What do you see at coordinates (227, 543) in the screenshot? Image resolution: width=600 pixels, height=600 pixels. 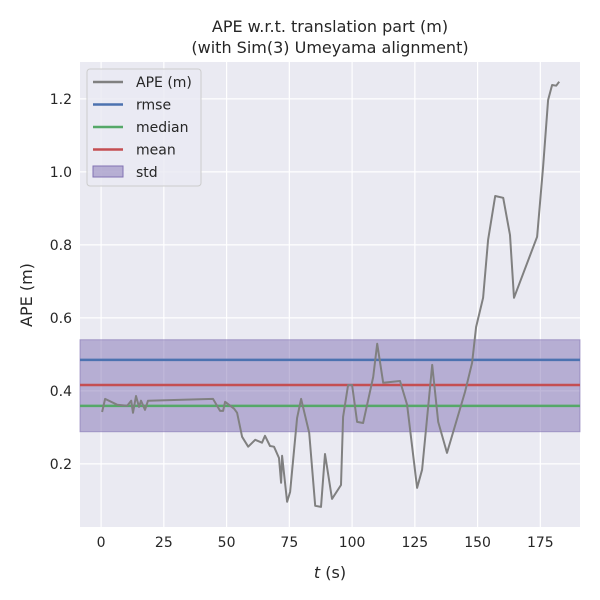 I see `x-tick-label: 50` at bounding box center [227, 543].